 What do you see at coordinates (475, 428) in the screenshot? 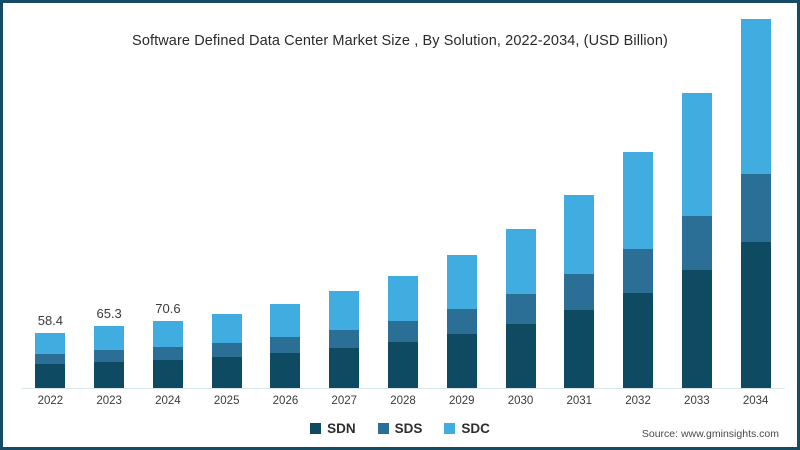
I see `legend-label: SDC` at bounding box center [475, 428].